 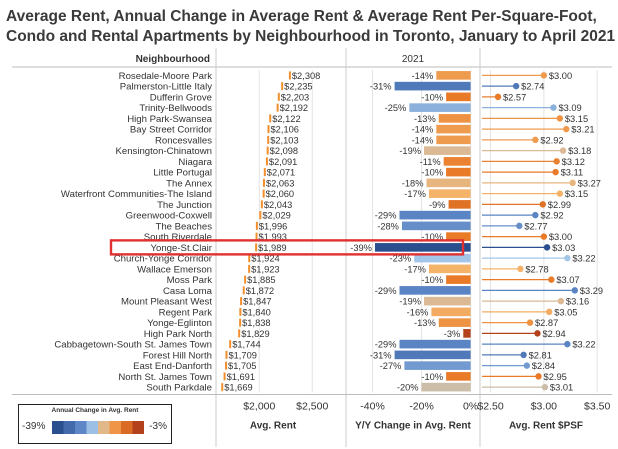 I want to click on change-value-label: -14%, so click(x=423, y=140).